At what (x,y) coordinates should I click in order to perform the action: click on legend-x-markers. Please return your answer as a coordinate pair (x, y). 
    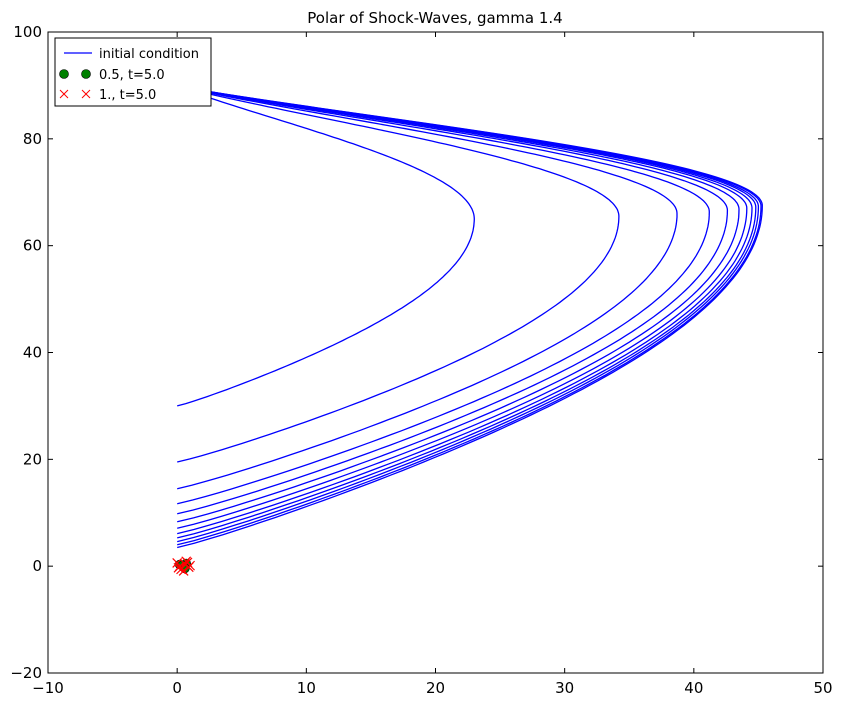
    Looking at the image, I should click on (75, 94).